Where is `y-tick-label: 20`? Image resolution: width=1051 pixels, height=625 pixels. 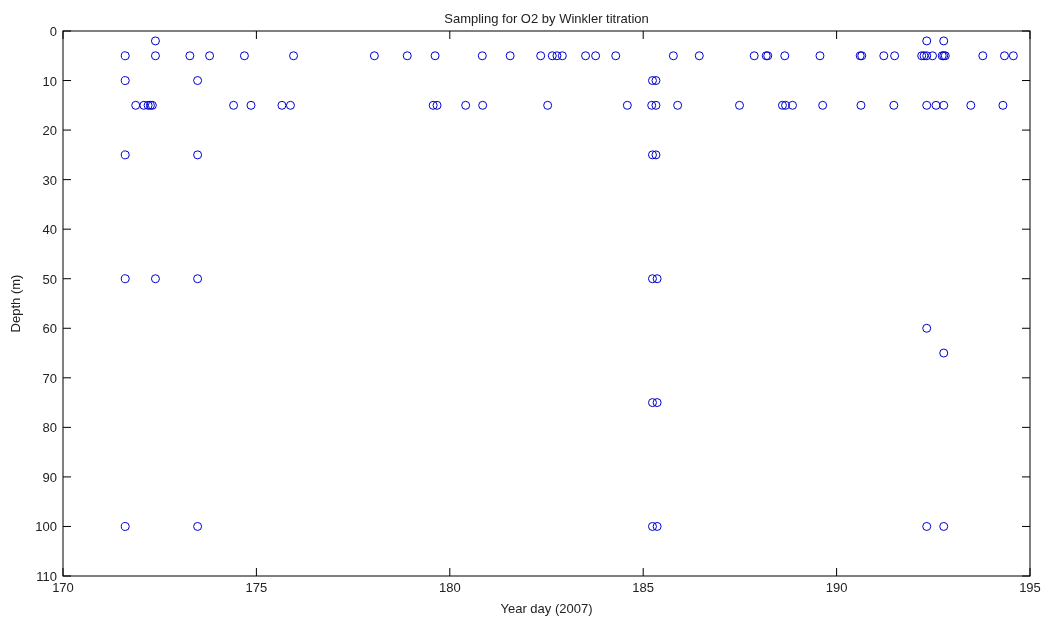
y-tick-label: 20 is located at coordinates (49, 131).